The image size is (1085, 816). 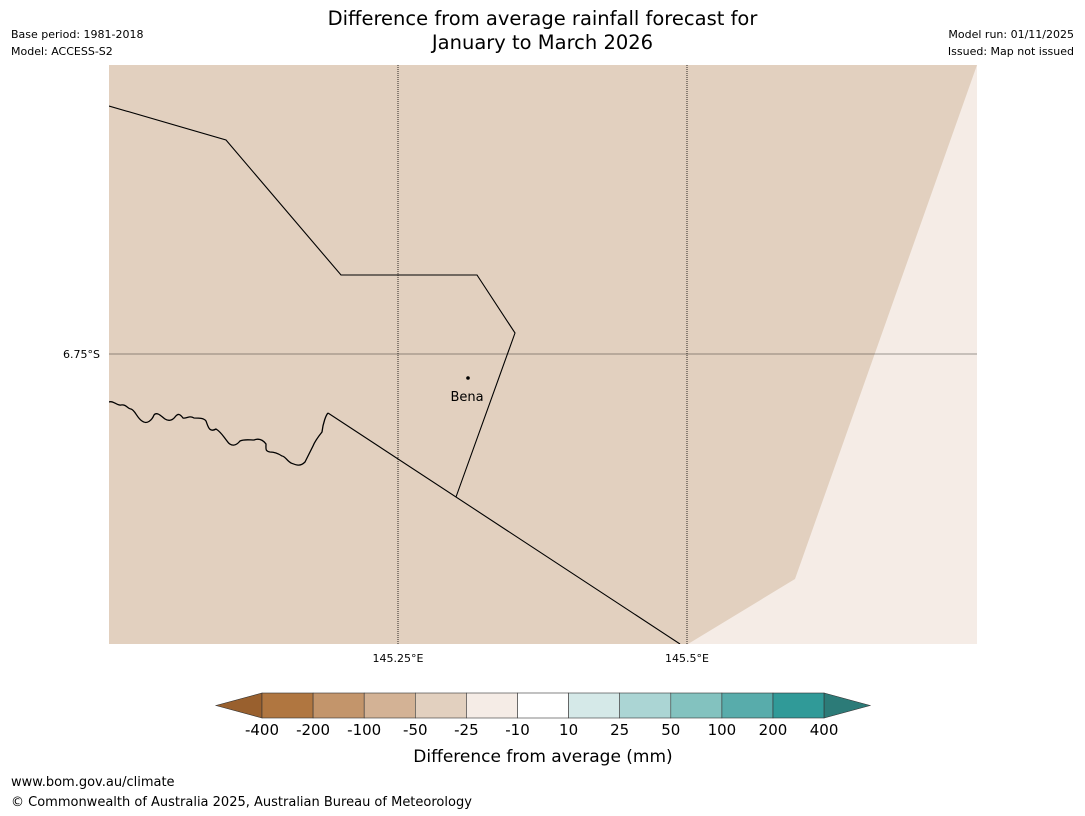 I want to click on city-label-bena: Bena, so click(x=466, y=397).